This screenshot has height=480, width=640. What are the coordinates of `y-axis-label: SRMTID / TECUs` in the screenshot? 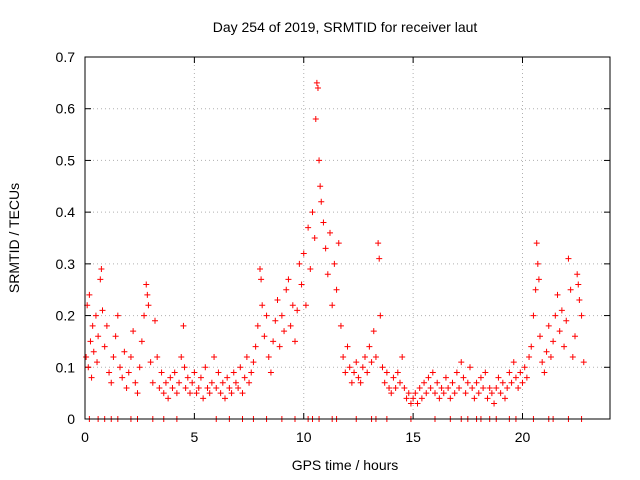 It's located at (14, 238).